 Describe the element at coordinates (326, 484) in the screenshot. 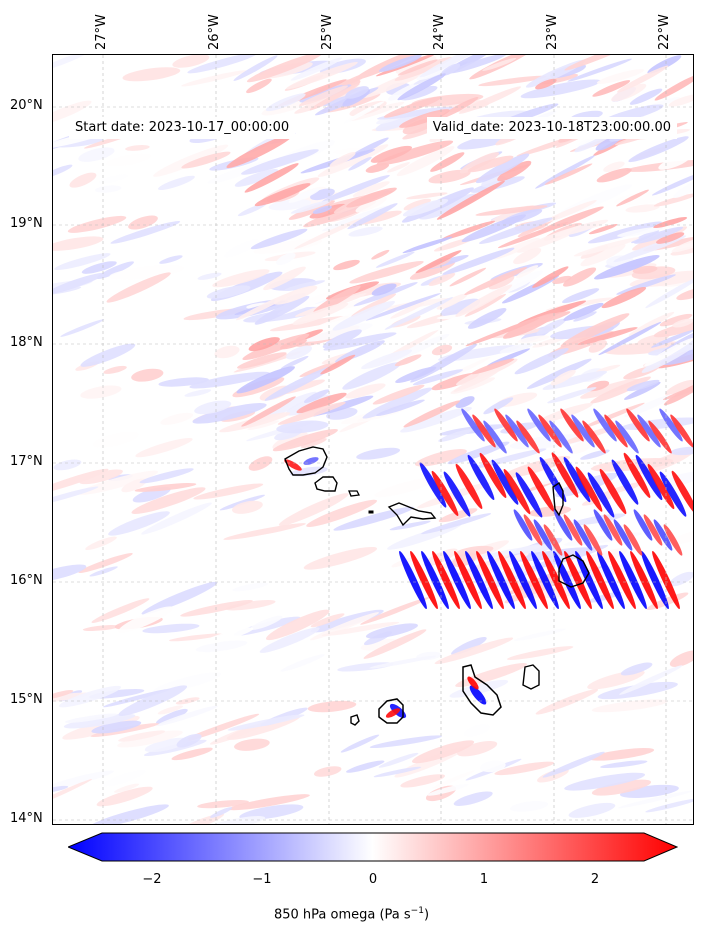

I see `island-sao-vicente` at that location.